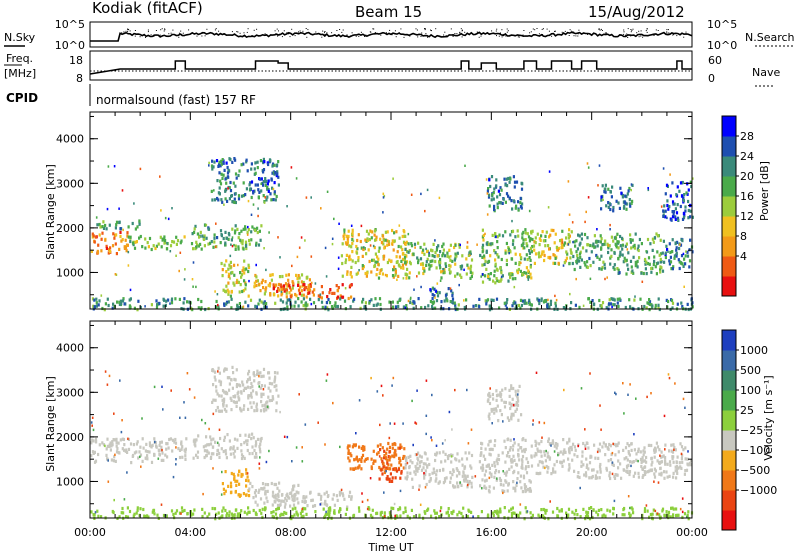  Describe the element at coordinates (754, 350) in the screenshot. I see `colorbar-tick-label: 1000` at that location.